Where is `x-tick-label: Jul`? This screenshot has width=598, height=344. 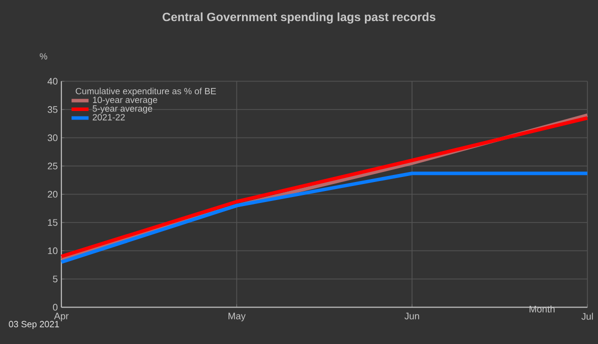 x-tick-label: Jul is located at coordinates (587, 316).